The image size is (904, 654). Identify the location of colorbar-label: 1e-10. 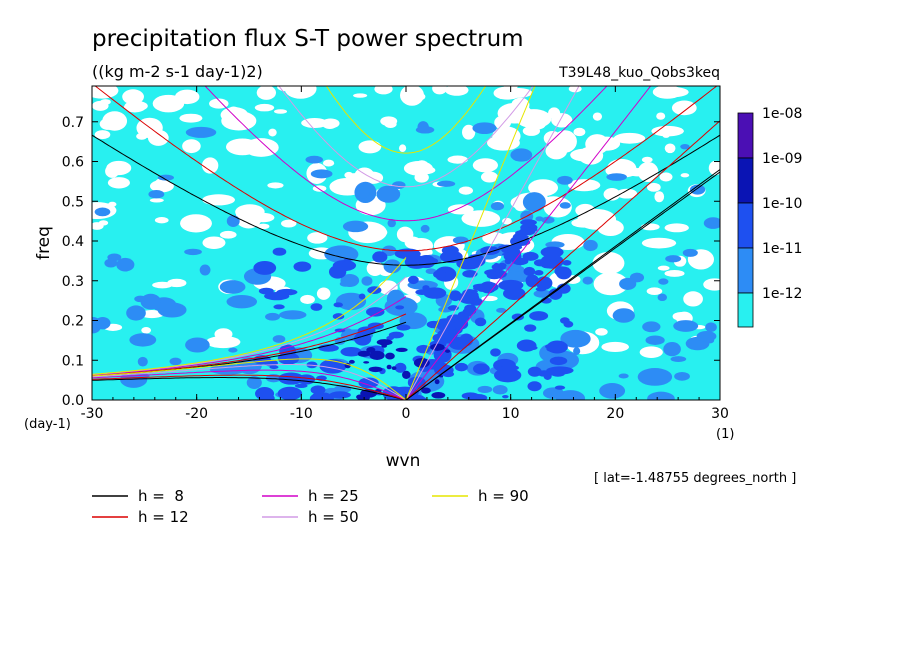
(782, 204).